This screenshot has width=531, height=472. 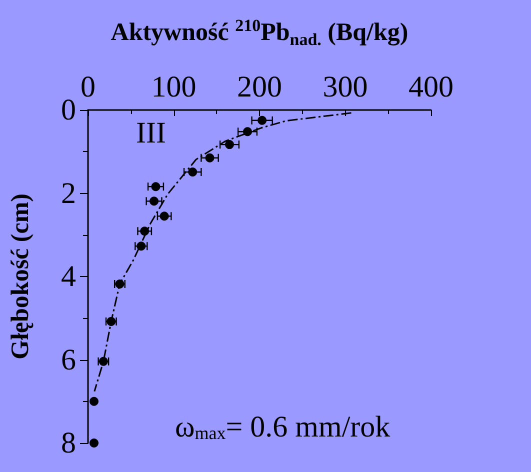 What do you see at coordinates (259, 87) in the screenshot?
I see `x-tick-label: 200` at bounding box center [259, 87].